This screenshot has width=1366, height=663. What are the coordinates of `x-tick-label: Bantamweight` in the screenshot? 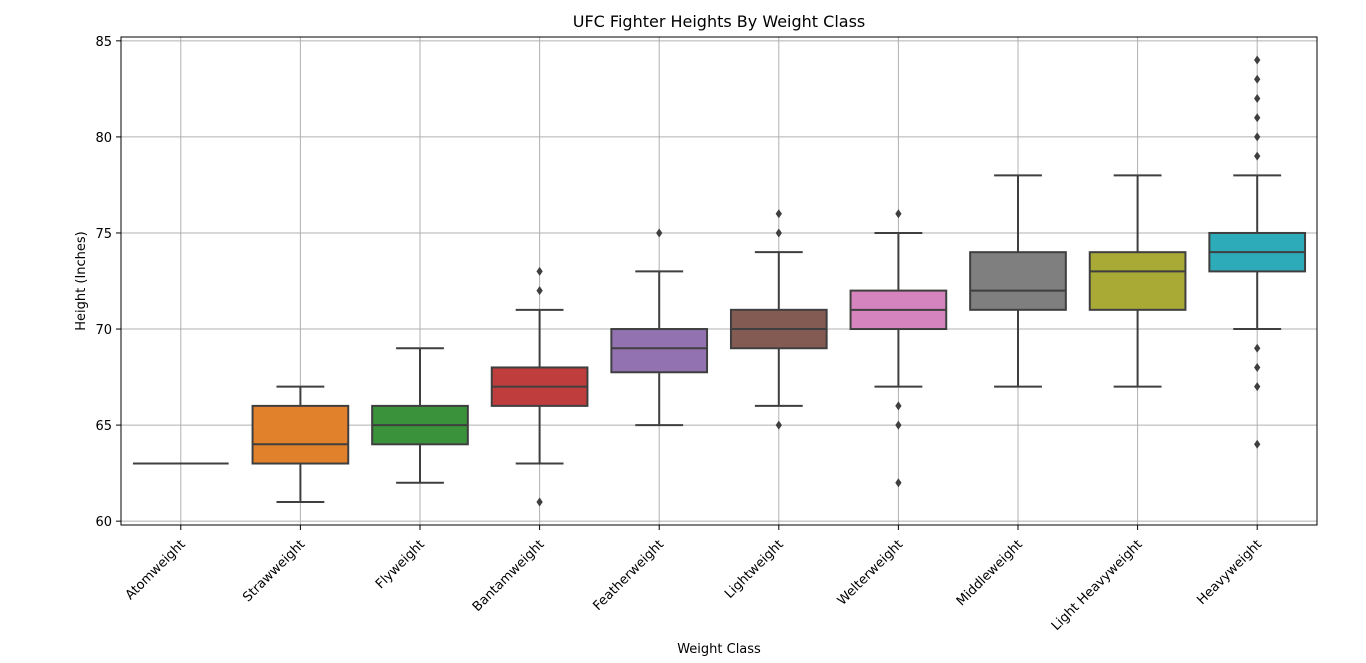 It's located at (509, 576).